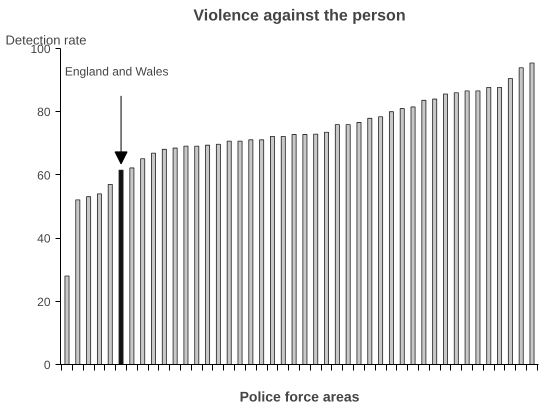 This screenshot has height=412, width=544. Describe the element at coordinates (299, 16) in the screenshot. I see `chart-title: Violence against the person` at that location.